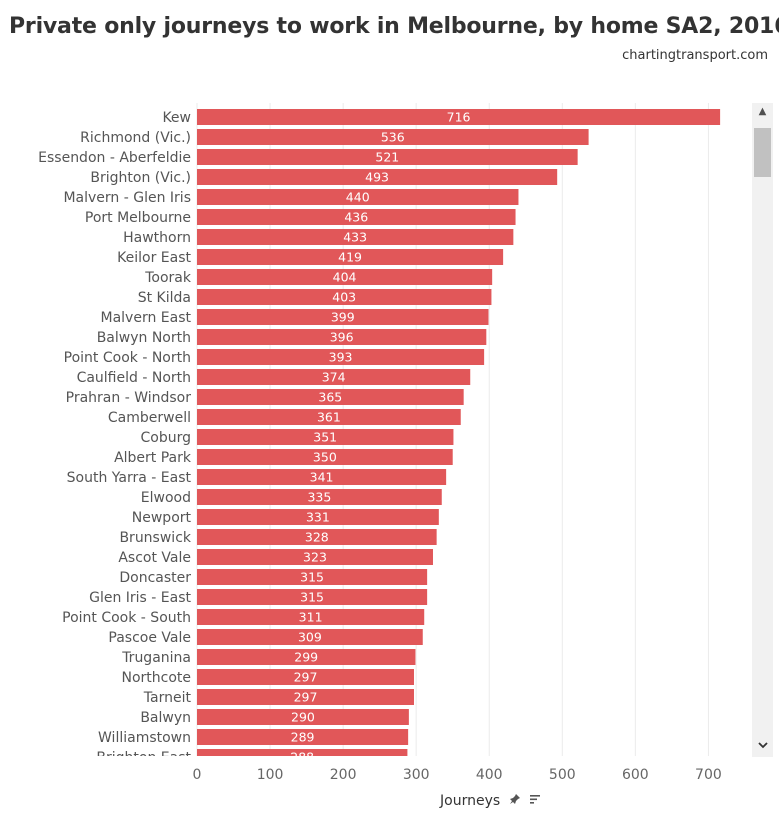  I want to click on category-label: Camberwell, so click(149, 418).